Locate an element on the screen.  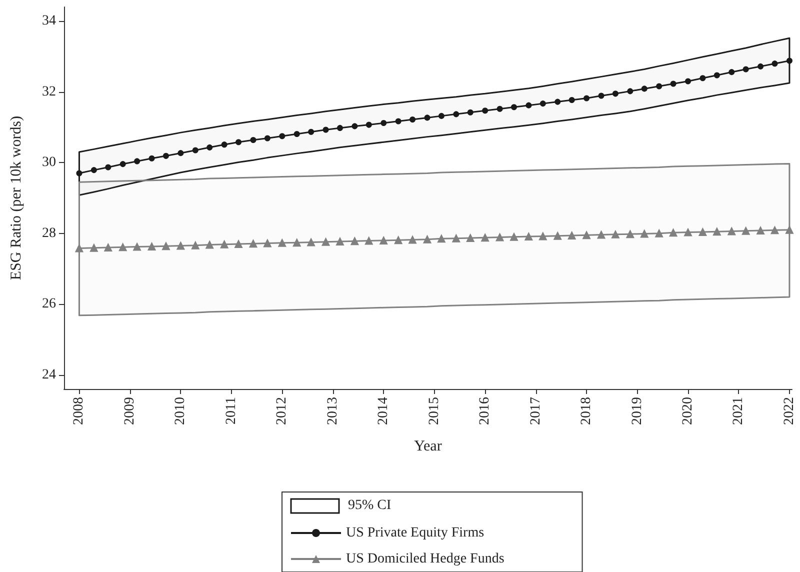
x-axis-title: Year is located at coordinates (428, 446).